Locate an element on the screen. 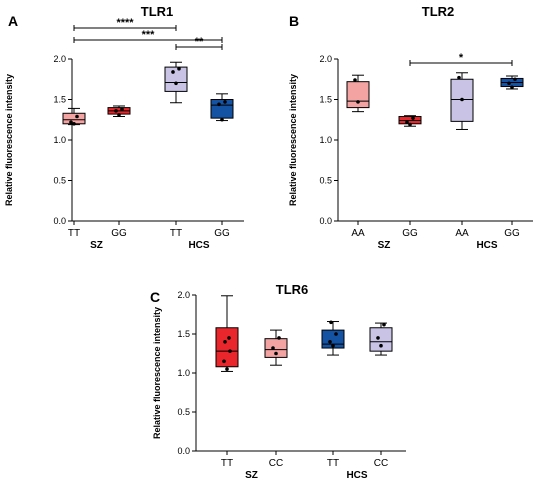  significance-bracket: * is located at coordinates (461, 59).